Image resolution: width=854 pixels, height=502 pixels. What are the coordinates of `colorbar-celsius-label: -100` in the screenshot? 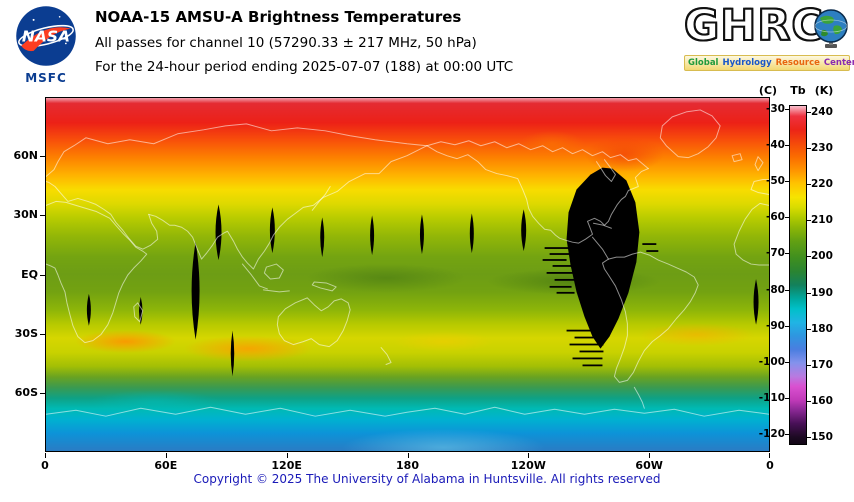 It's located at (771, 361).